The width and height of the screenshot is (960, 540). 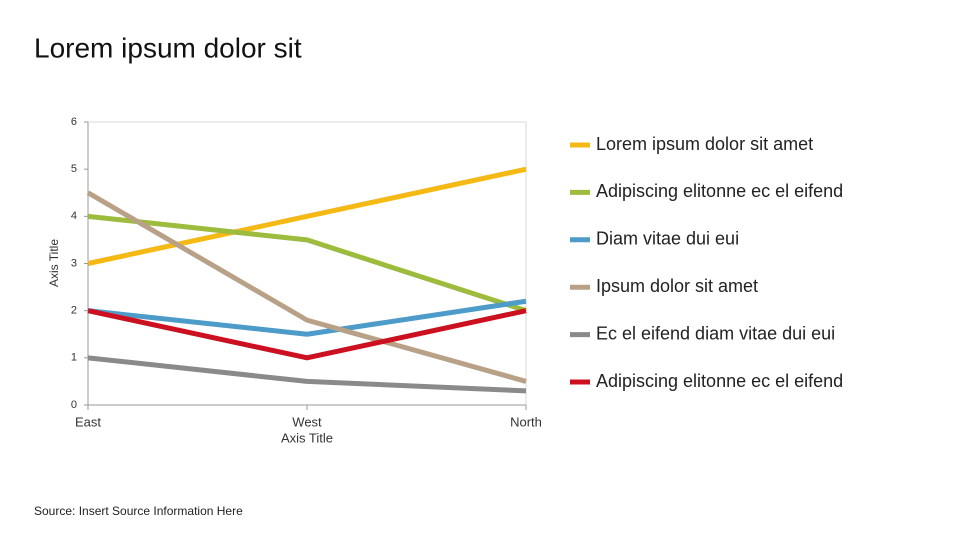 I want to click on legend-label: Ipsum dolor sit amet, so click(x=677, y=286).